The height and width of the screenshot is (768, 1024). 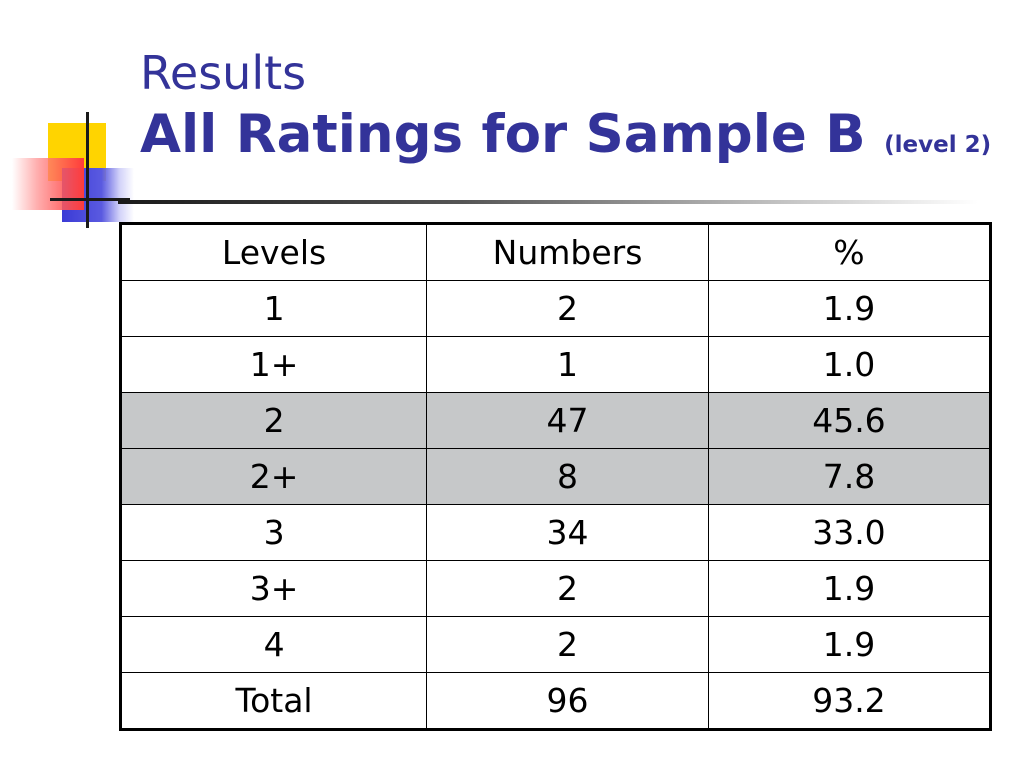 I want to click on decoration-horizontal-line, so click(x=90, y=199).